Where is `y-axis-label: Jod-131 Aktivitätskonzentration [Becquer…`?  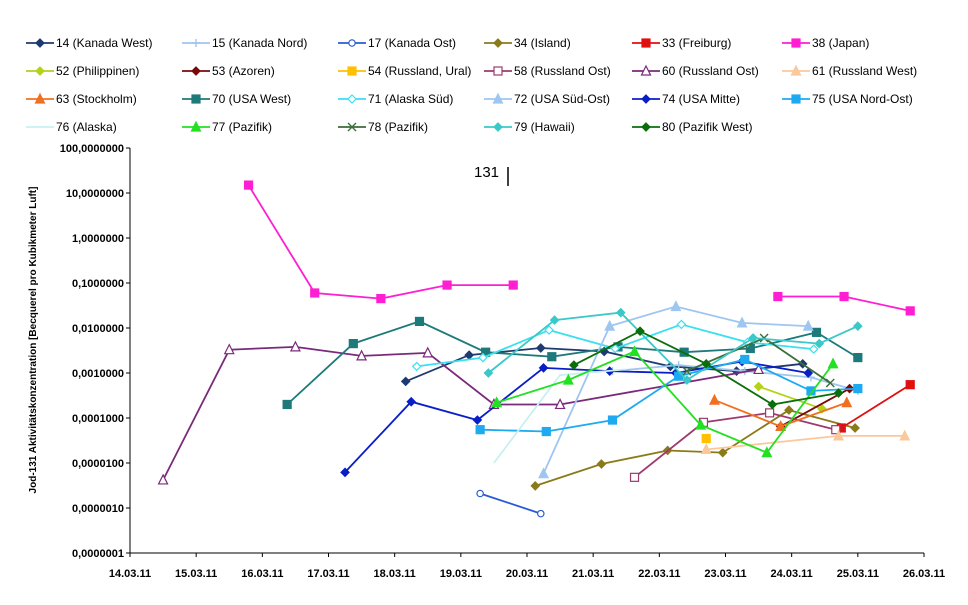
y-axis-label: Jod-131 Aktivitätskonzentration [Becquer… is located at coordinates (33, 340).